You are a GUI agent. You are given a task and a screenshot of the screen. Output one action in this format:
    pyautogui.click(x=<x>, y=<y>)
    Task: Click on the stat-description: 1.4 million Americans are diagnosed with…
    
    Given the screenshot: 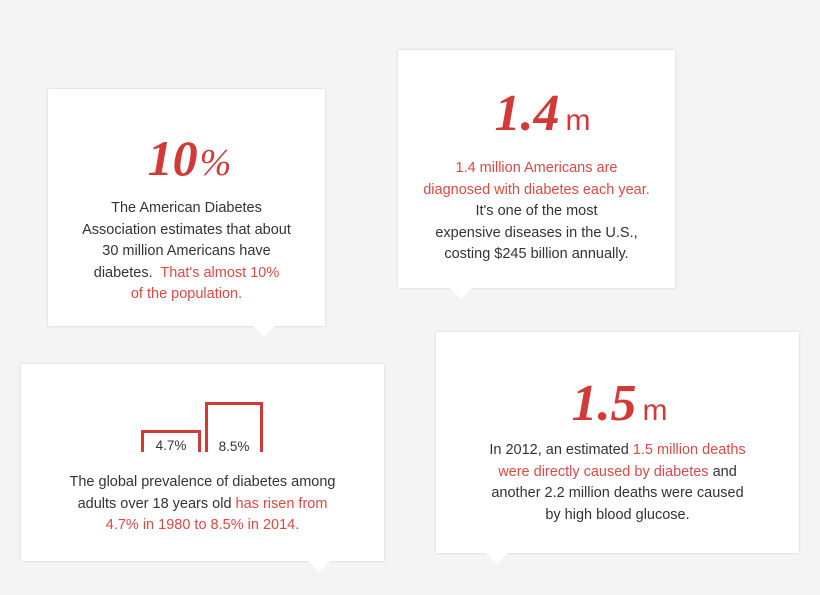 What is the action you would take?
    pyautogui.click(x=536, y=212)
    